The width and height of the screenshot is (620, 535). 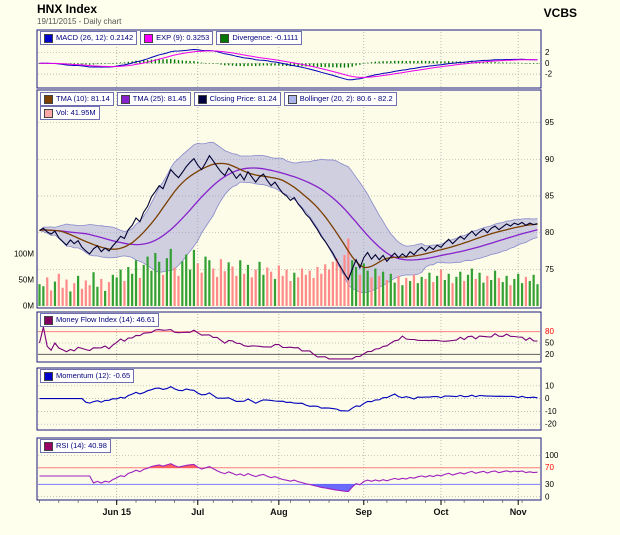 I want to click on y-tick-label: 10, so click(x=549, y=385).